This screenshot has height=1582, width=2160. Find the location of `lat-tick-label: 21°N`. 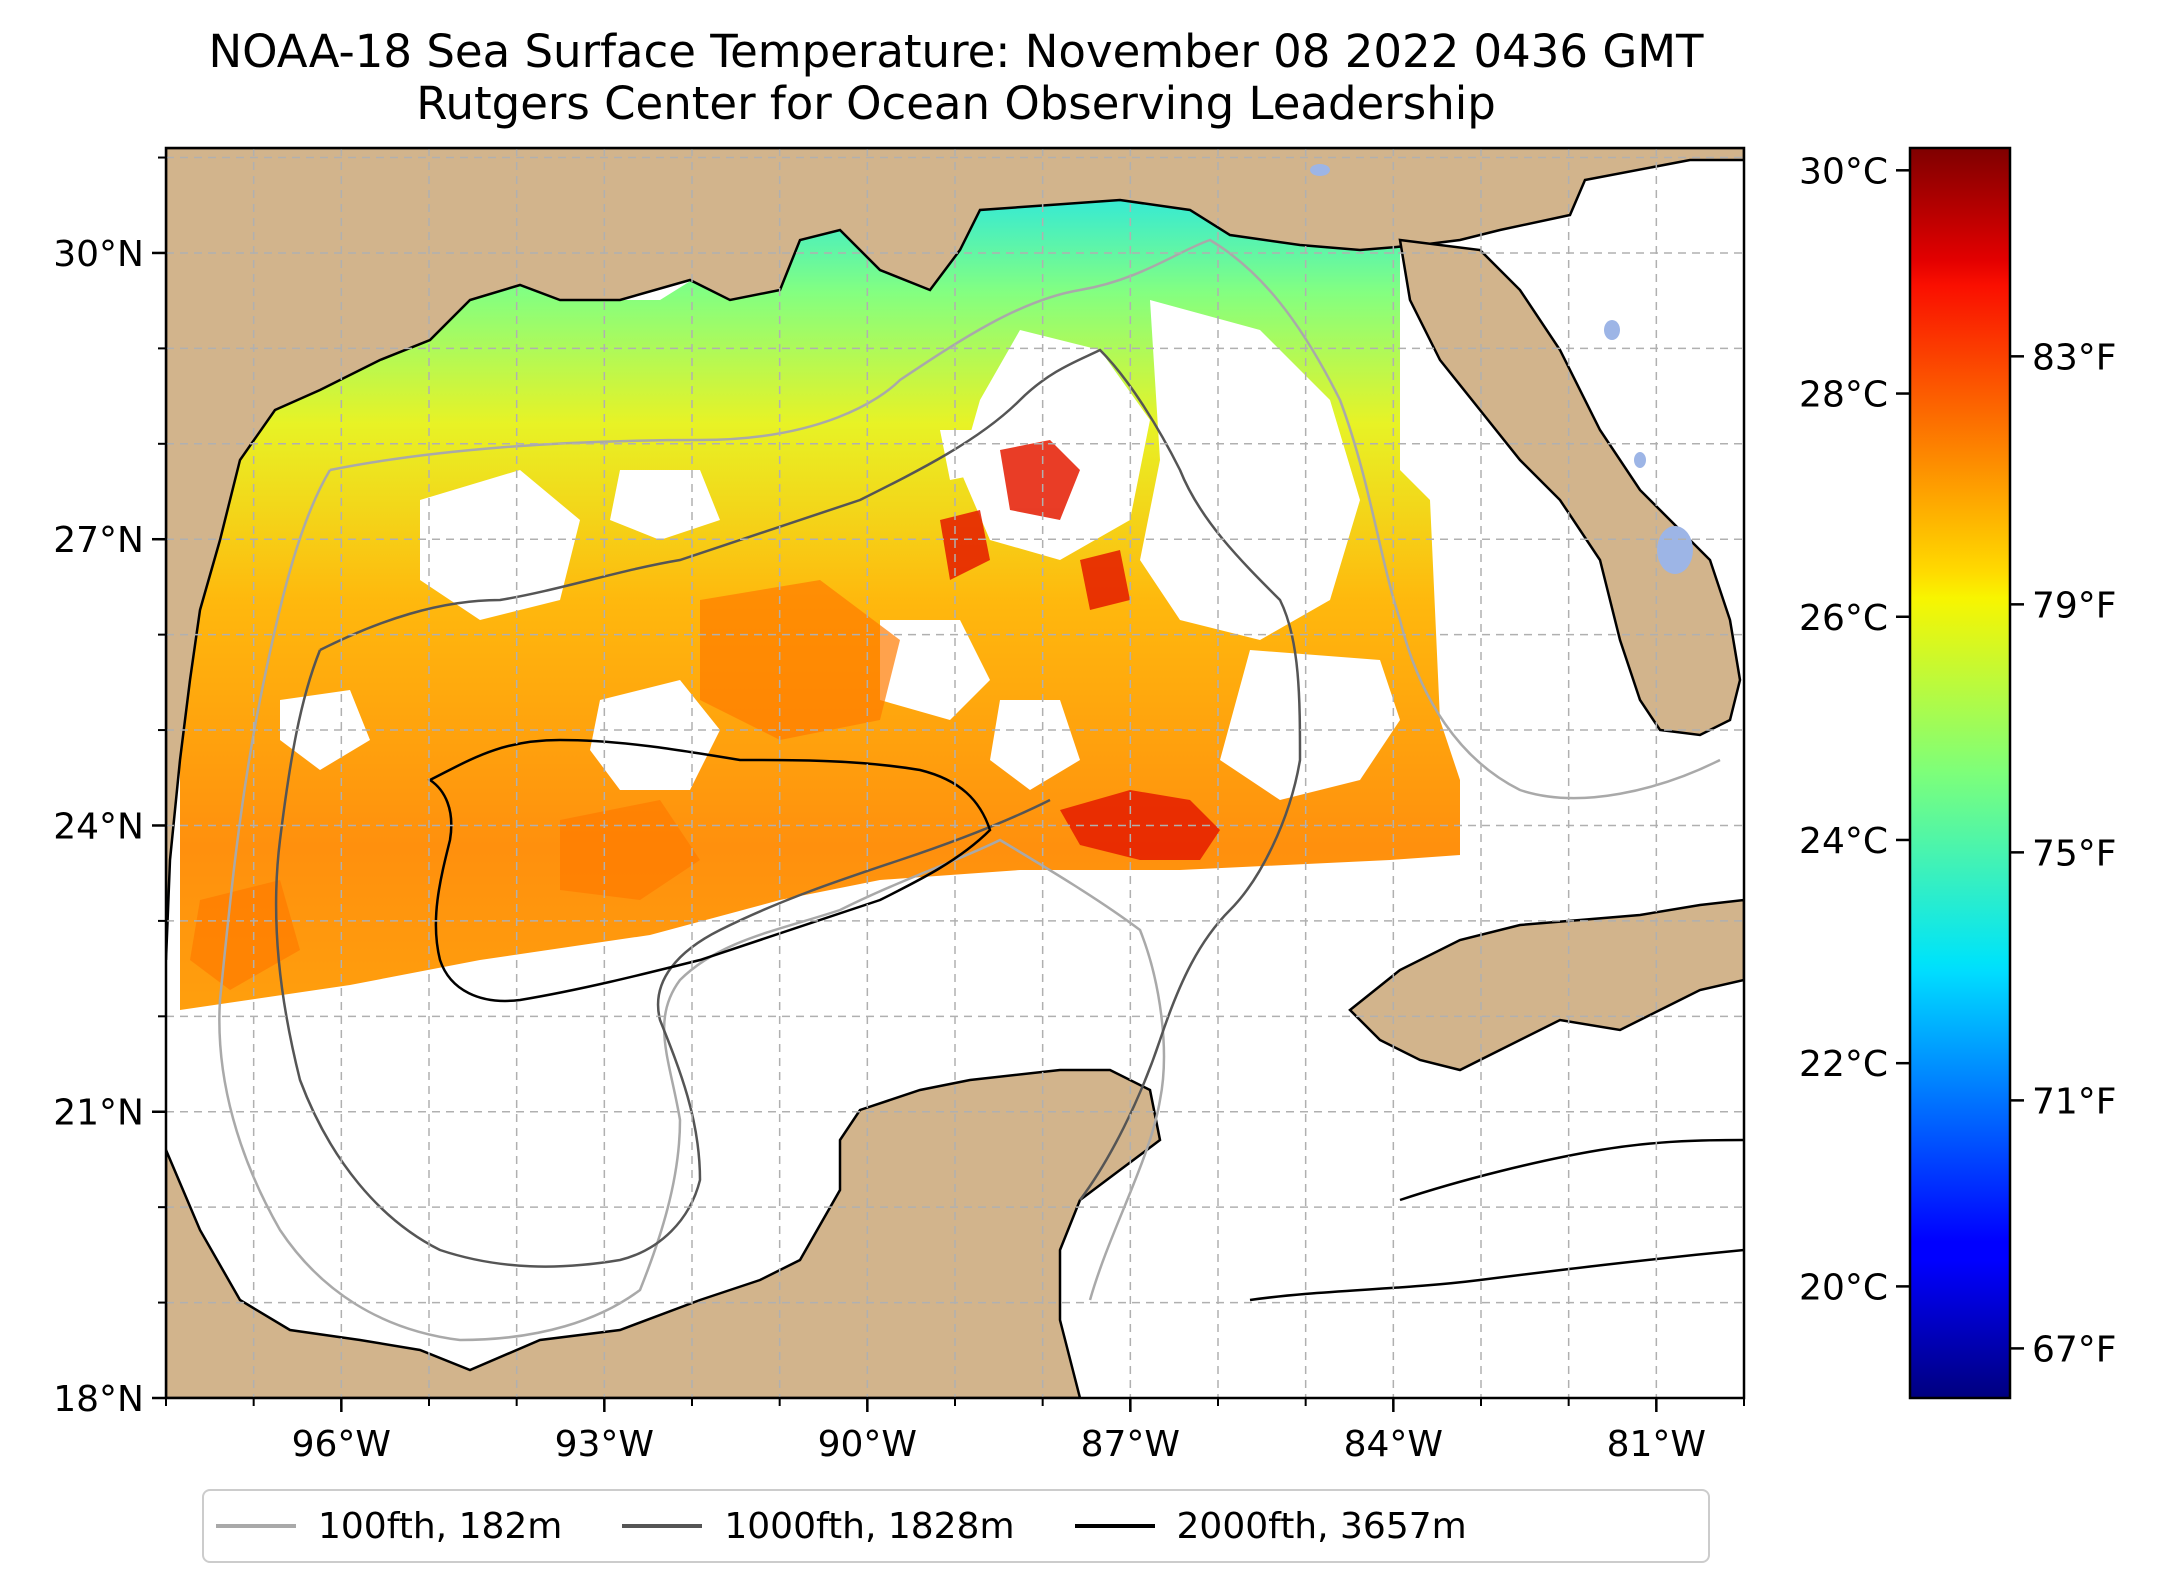

lat-tick-label: 21°N is located at coordinates (98, 1113).